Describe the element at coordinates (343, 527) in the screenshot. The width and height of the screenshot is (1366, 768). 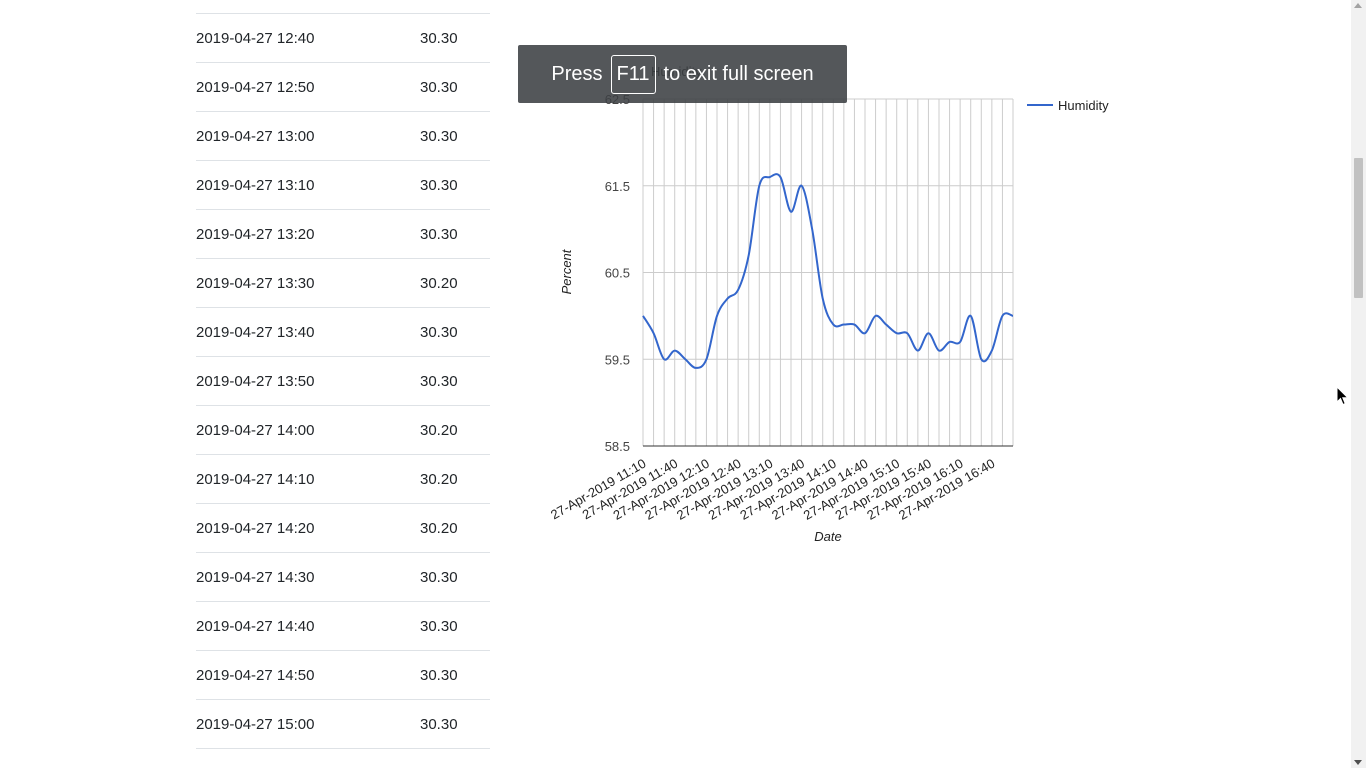
I see `table-row: 2019-04-27 14:20 30.20` at that location.